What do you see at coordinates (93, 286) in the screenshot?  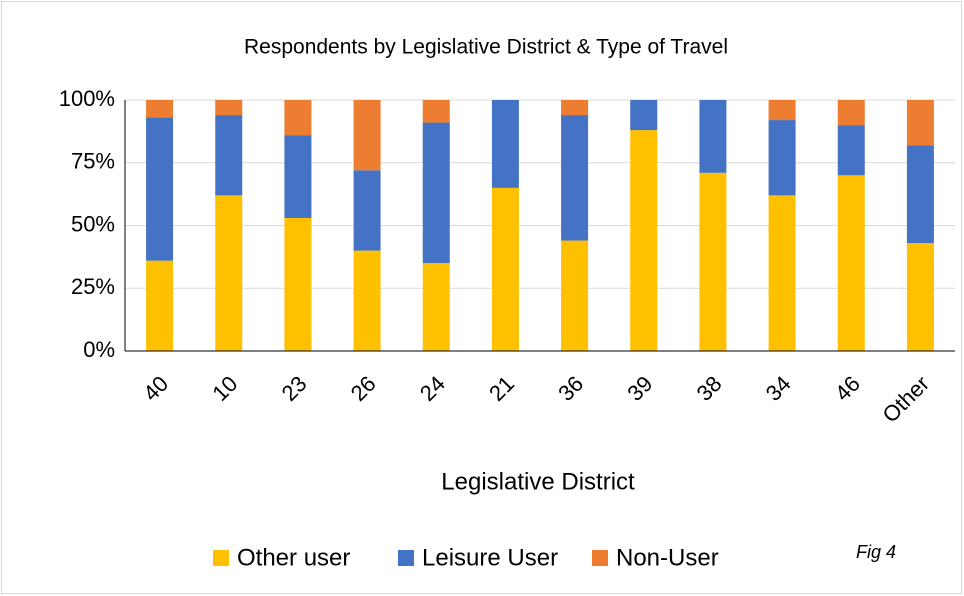 I see `y-tick-label: 25%` at bounding box center [93, 286].